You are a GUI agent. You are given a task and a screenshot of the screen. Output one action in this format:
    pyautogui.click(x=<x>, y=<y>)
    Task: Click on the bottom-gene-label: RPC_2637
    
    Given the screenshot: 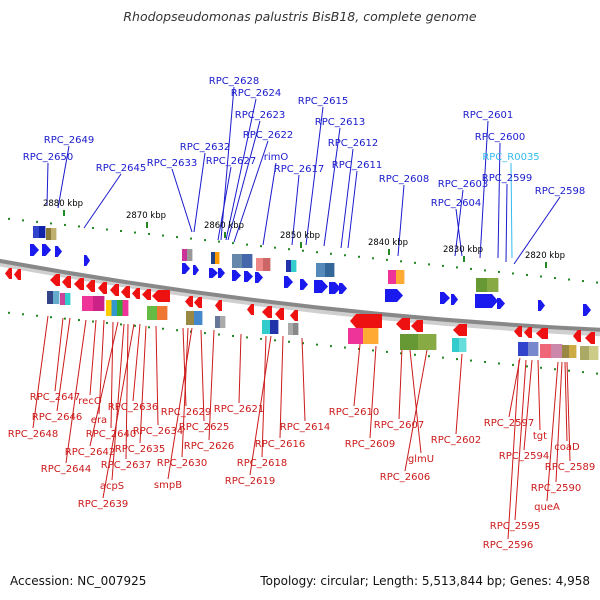 What is the action you would take?
    pyautogui.click(x=126, y=465)
    